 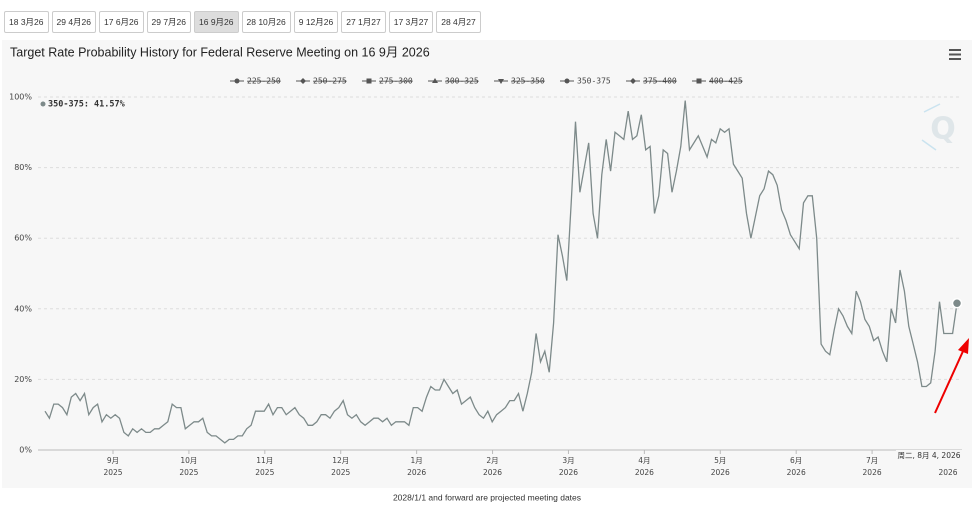 I want to click on hover-point, so click(x=957, y=303).